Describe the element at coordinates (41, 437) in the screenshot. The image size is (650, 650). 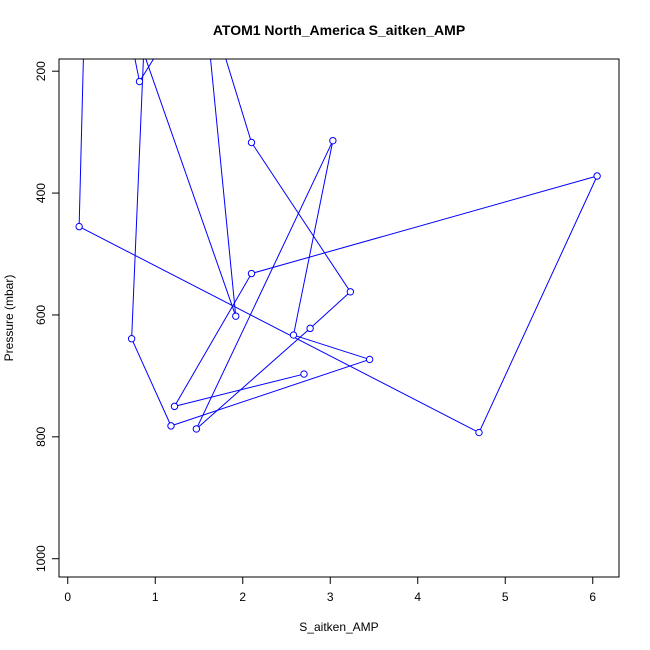
I see `y-tick-label: 800` at that location.